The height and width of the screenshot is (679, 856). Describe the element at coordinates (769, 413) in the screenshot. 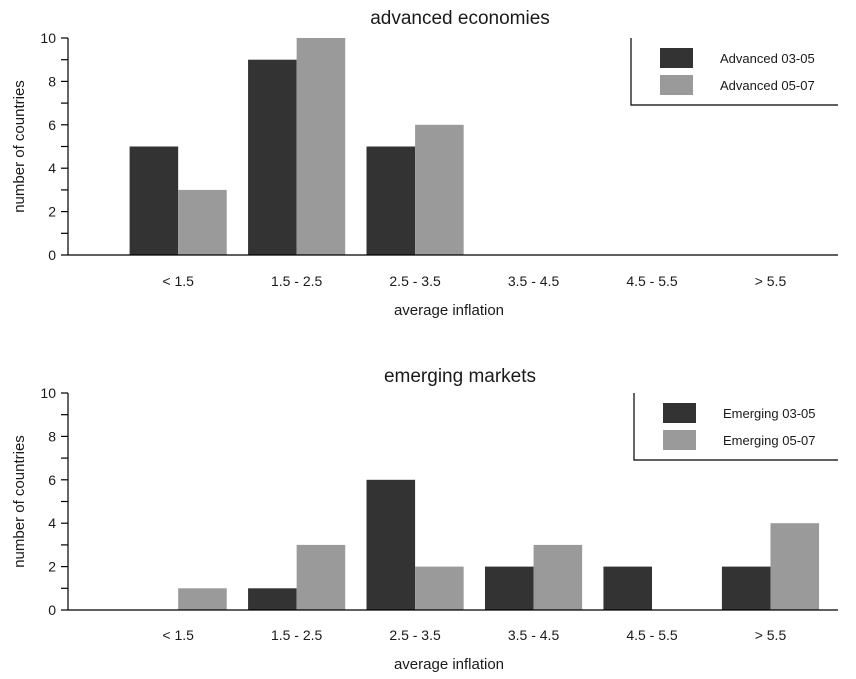

I see `legend-label: Emerging 03-05` at that location.